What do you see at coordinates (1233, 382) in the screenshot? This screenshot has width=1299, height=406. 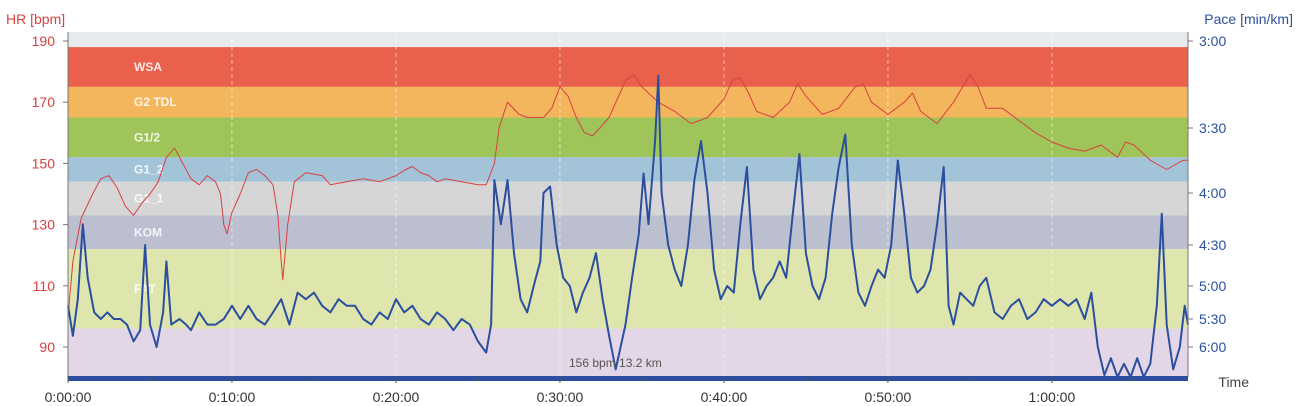 I see `x-axis-title: Time` at bounding box center [1233, 382].